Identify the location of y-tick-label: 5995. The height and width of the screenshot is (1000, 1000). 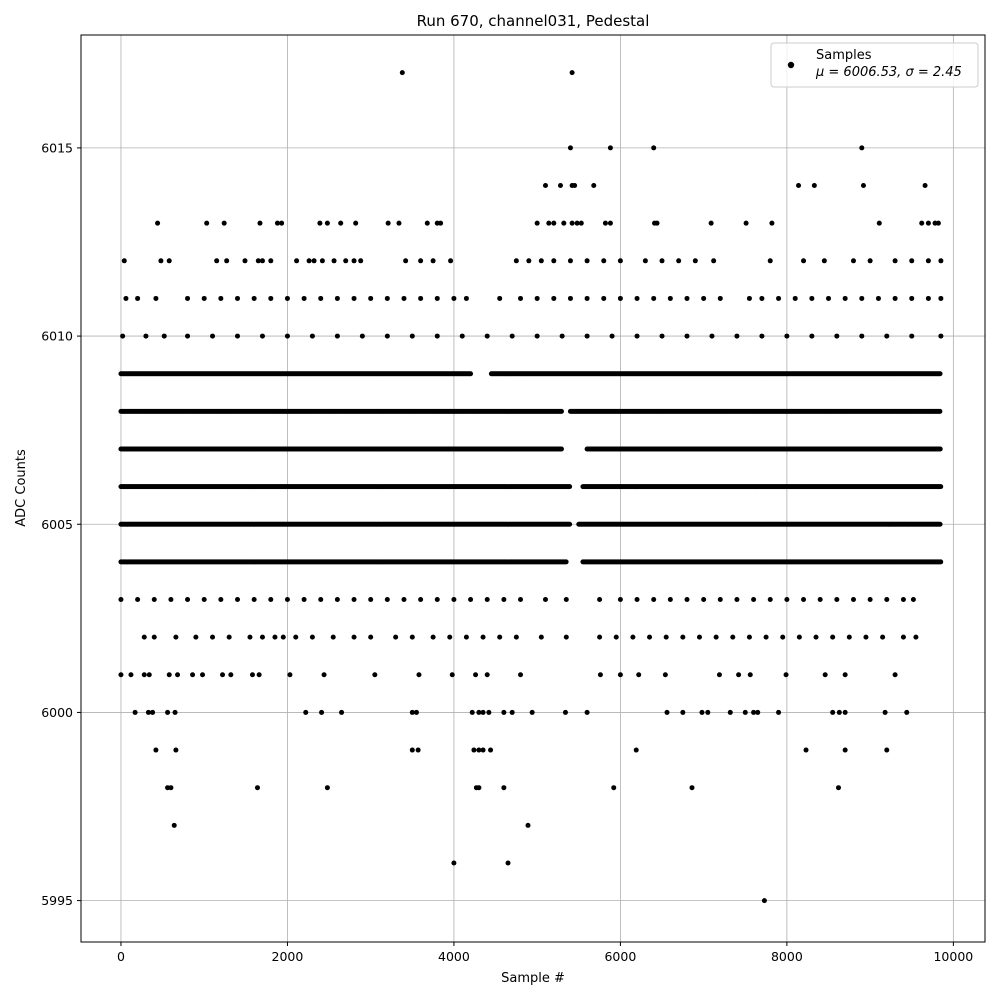
(57, 900).